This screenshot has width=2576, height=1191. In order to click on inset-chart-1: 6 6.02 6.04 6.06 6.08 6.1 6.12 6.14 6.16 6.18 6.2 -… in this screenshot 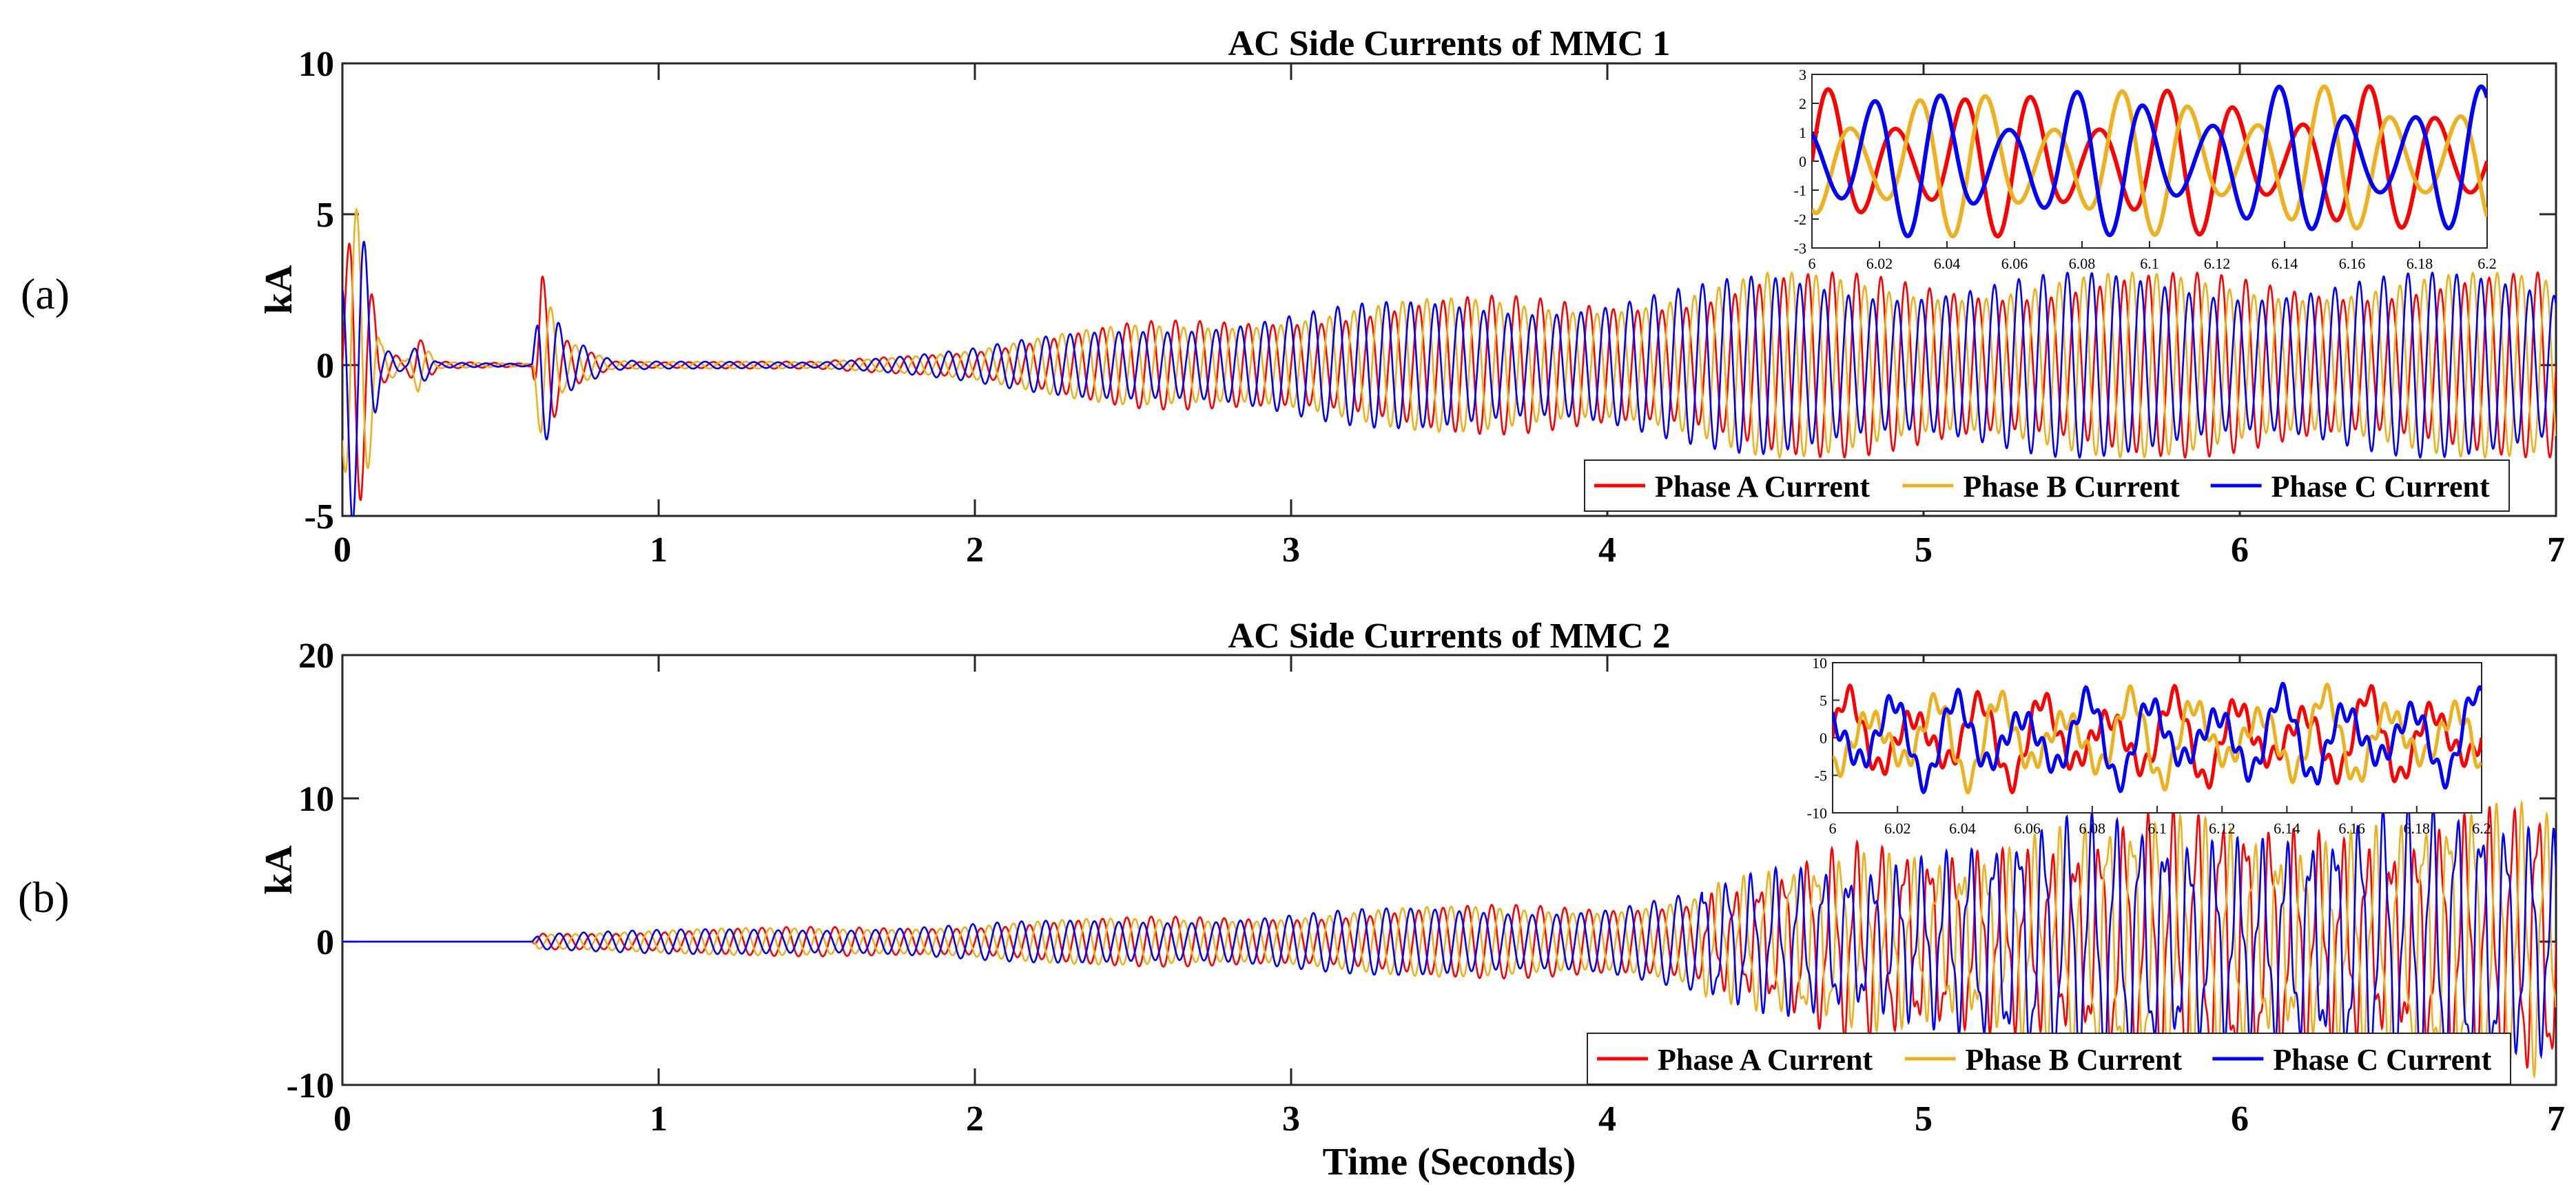, I will do `click(2145, 169)`.